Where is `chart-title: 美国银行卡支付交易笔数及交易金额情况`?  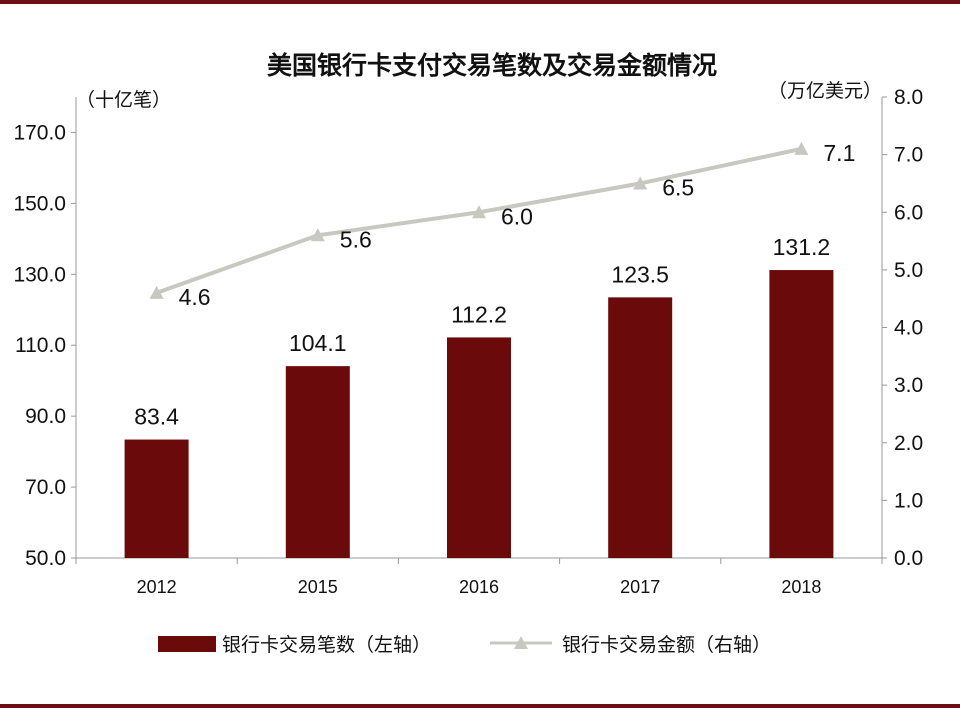 chart-title: 美国银行卡支付交易笔数及交易金额情况 is located at coordinates (492, 65).